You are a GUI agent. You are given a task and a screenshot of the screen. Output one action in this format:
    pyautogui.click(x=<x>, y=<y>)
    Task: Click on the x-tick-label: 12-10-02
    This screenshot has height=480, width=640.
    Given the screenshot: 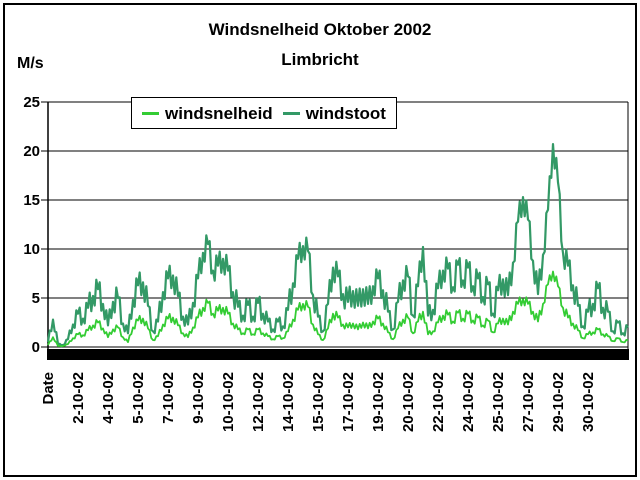 What is the action you would take?
    pyautogui.click(x=258, y=402)
    